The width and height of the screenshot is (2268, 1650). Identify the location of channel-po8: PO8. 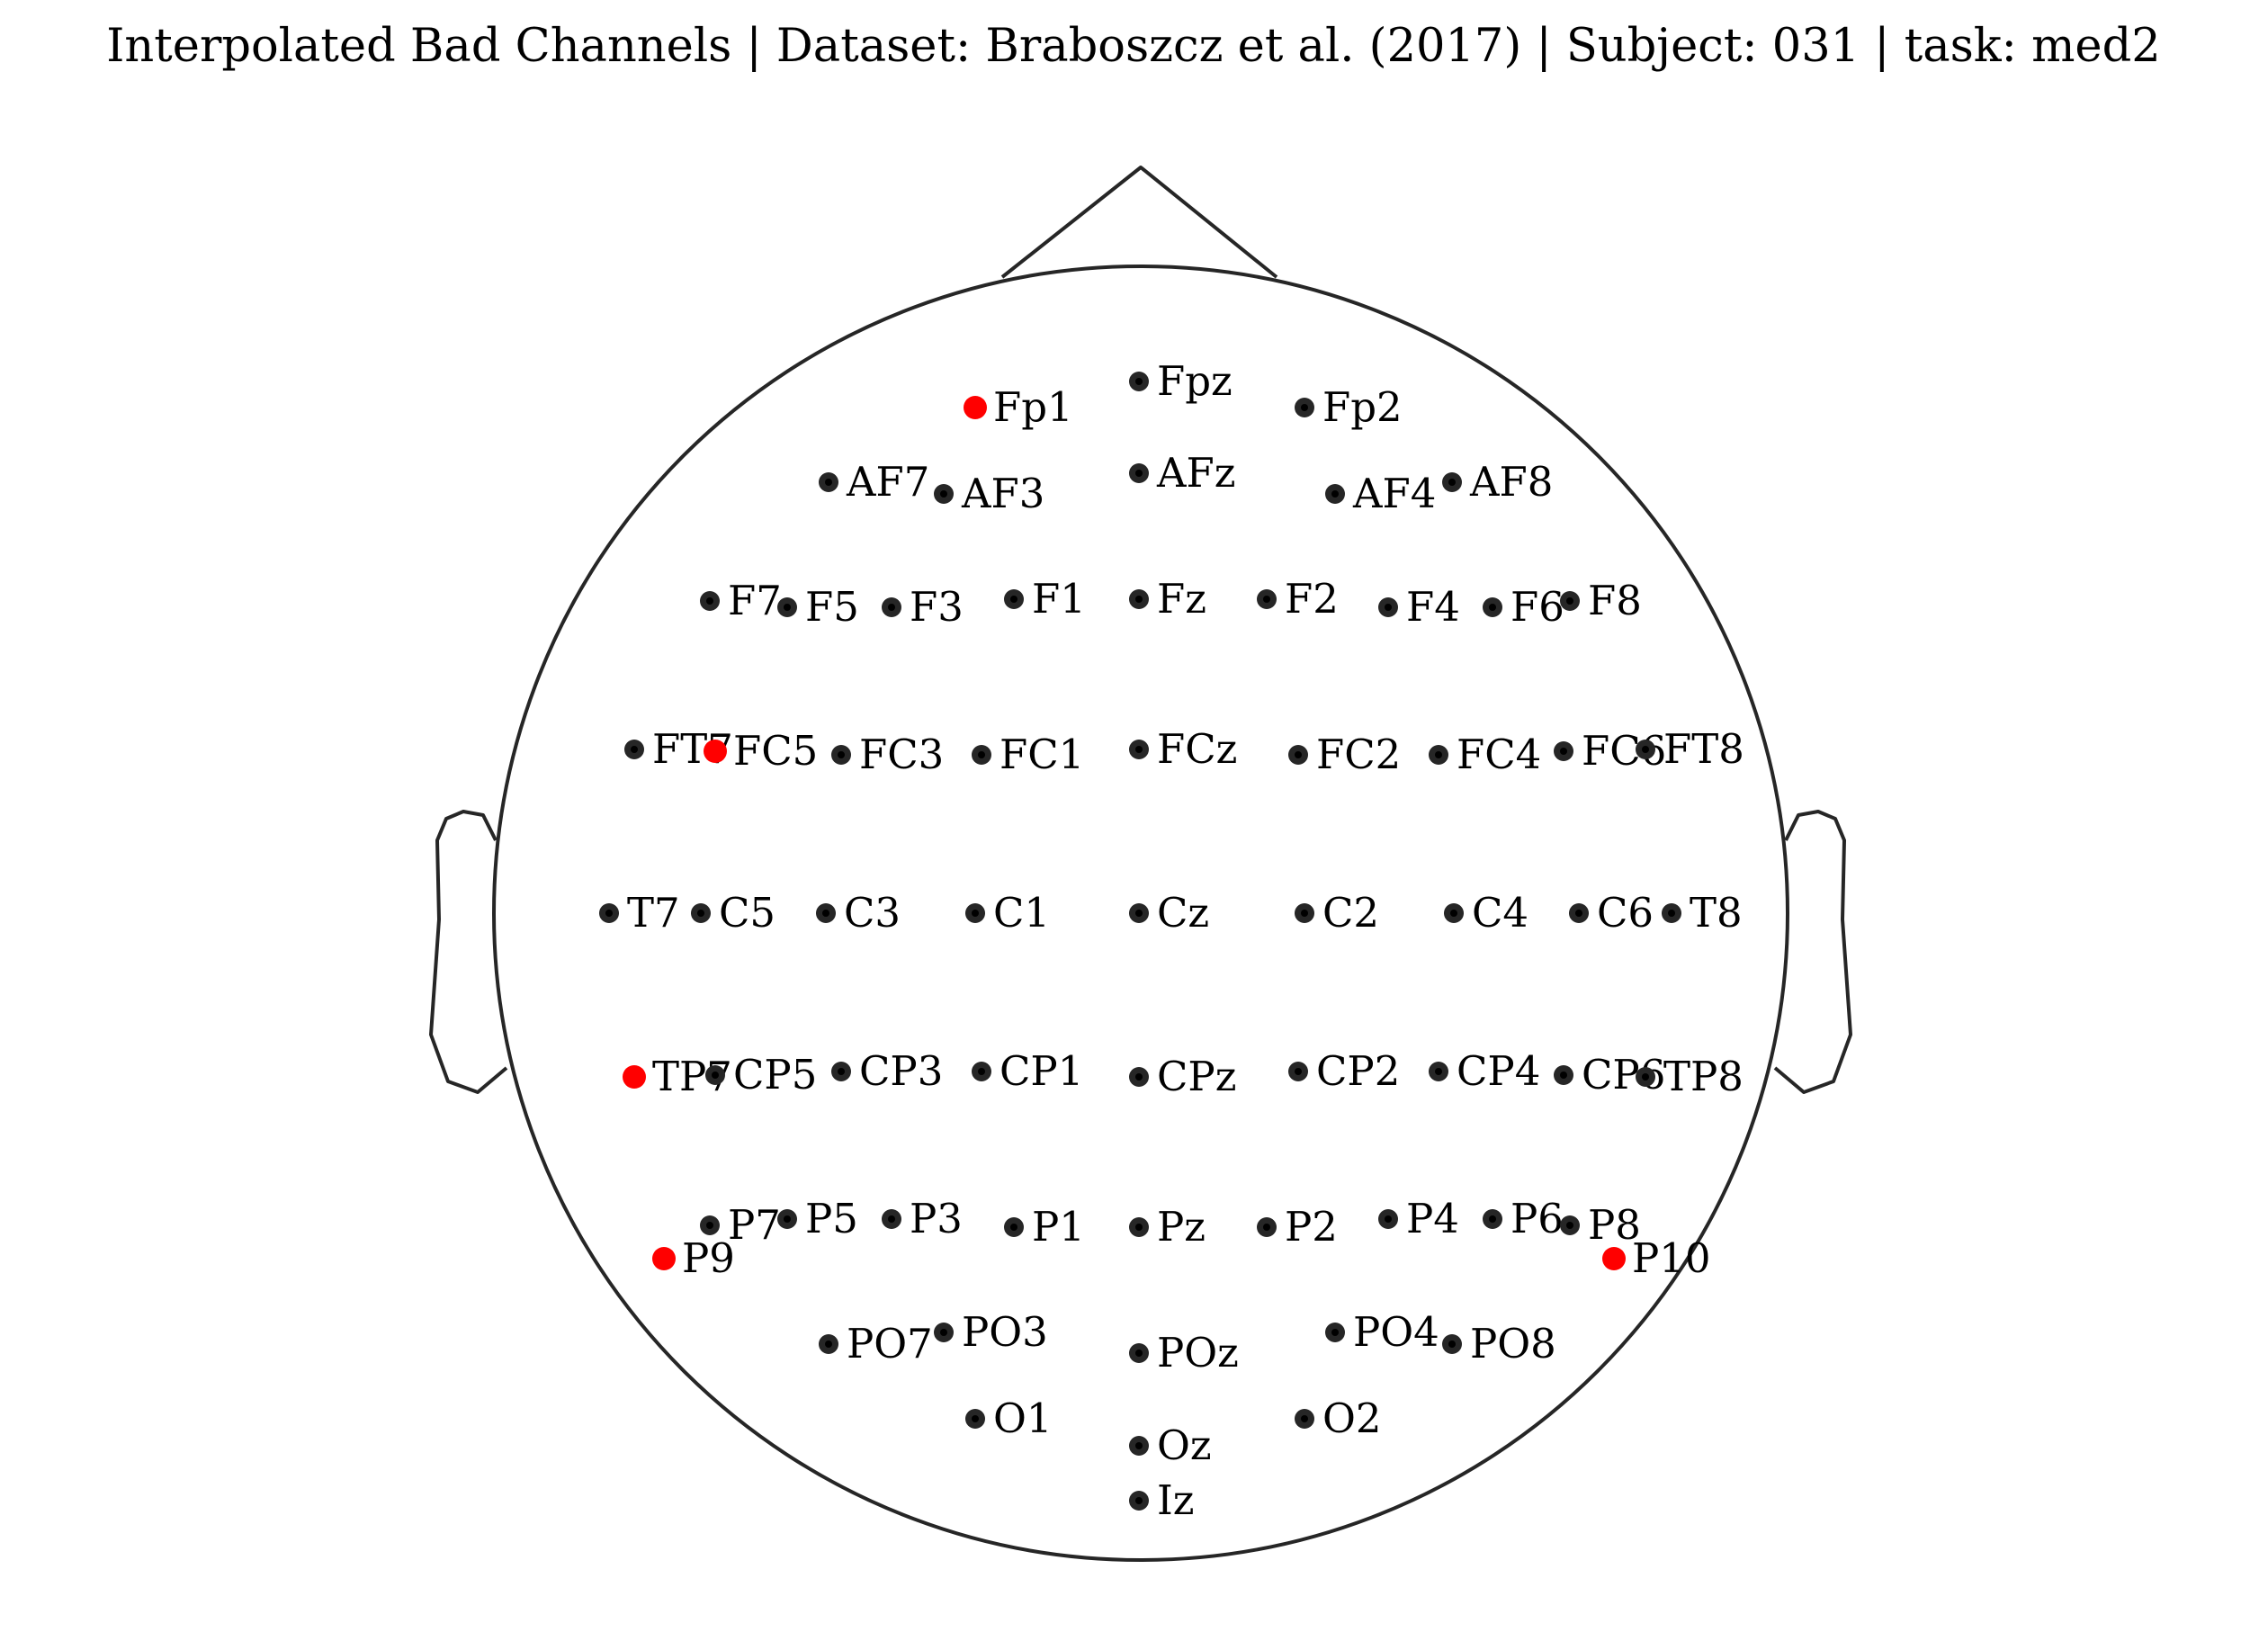
(1499, 1344).